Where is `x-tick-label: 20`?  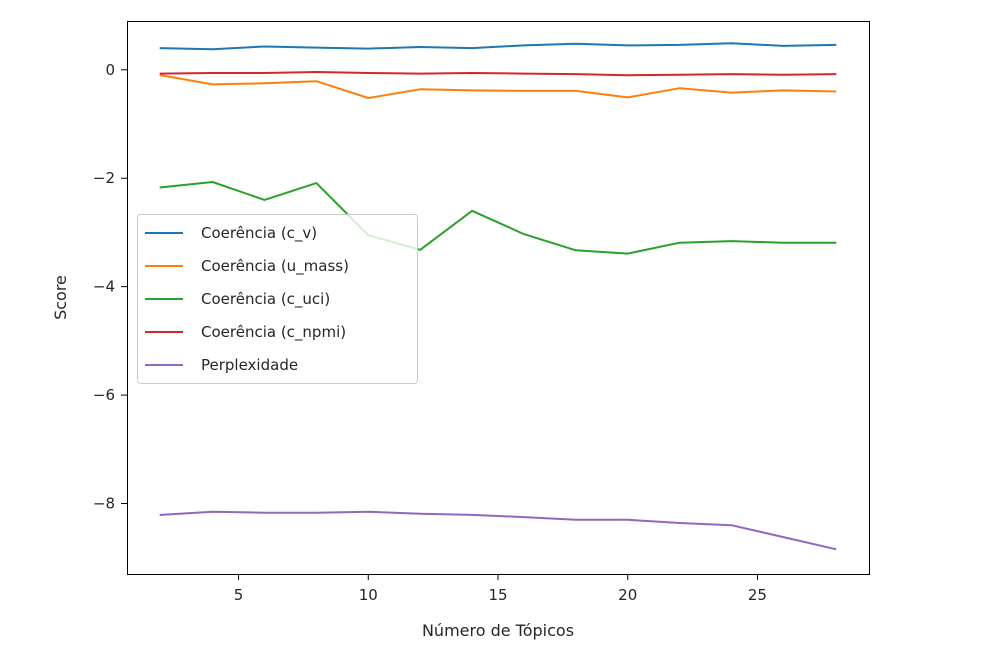 x-tick-label: 20 is located at coordinates (627, 595).